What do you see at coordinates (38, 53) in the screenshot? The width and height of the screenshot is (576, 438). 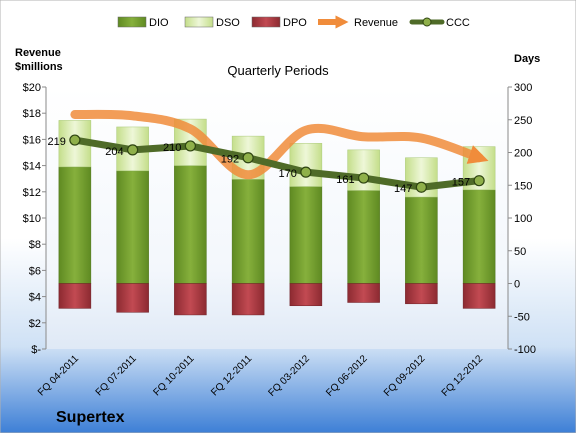 I see `left-axis-title-line1: Revenue` at bounding box center [38, 53].